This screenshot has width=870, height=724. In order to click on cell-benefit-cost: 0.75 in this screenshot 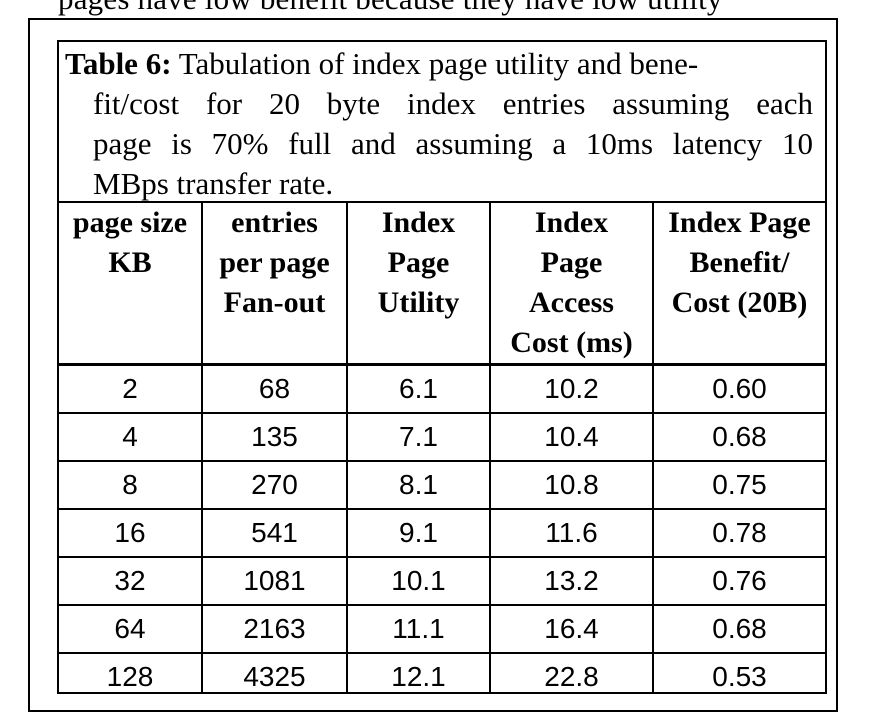, I will do `click(739, 485)`.